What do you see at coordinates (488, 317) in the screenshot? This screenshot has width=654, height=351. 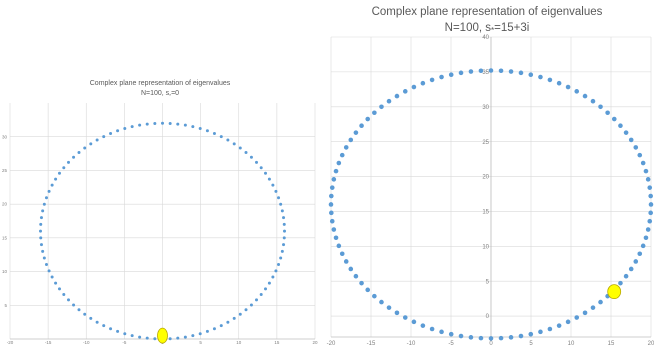 I see `y-tick-label: 0` at bounding box center [488, 317].